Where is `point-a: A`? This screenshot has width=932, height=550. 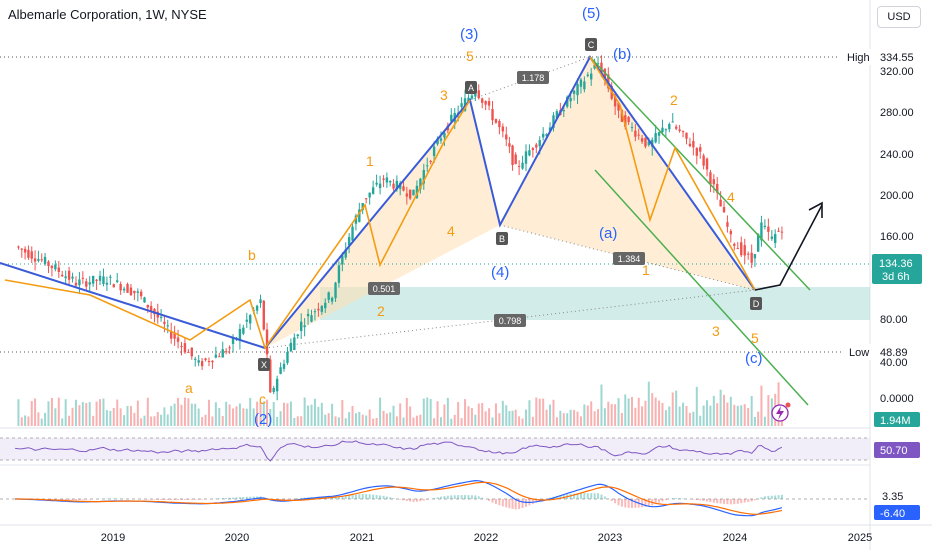
point-a: A is located at coordinates (471, 87).